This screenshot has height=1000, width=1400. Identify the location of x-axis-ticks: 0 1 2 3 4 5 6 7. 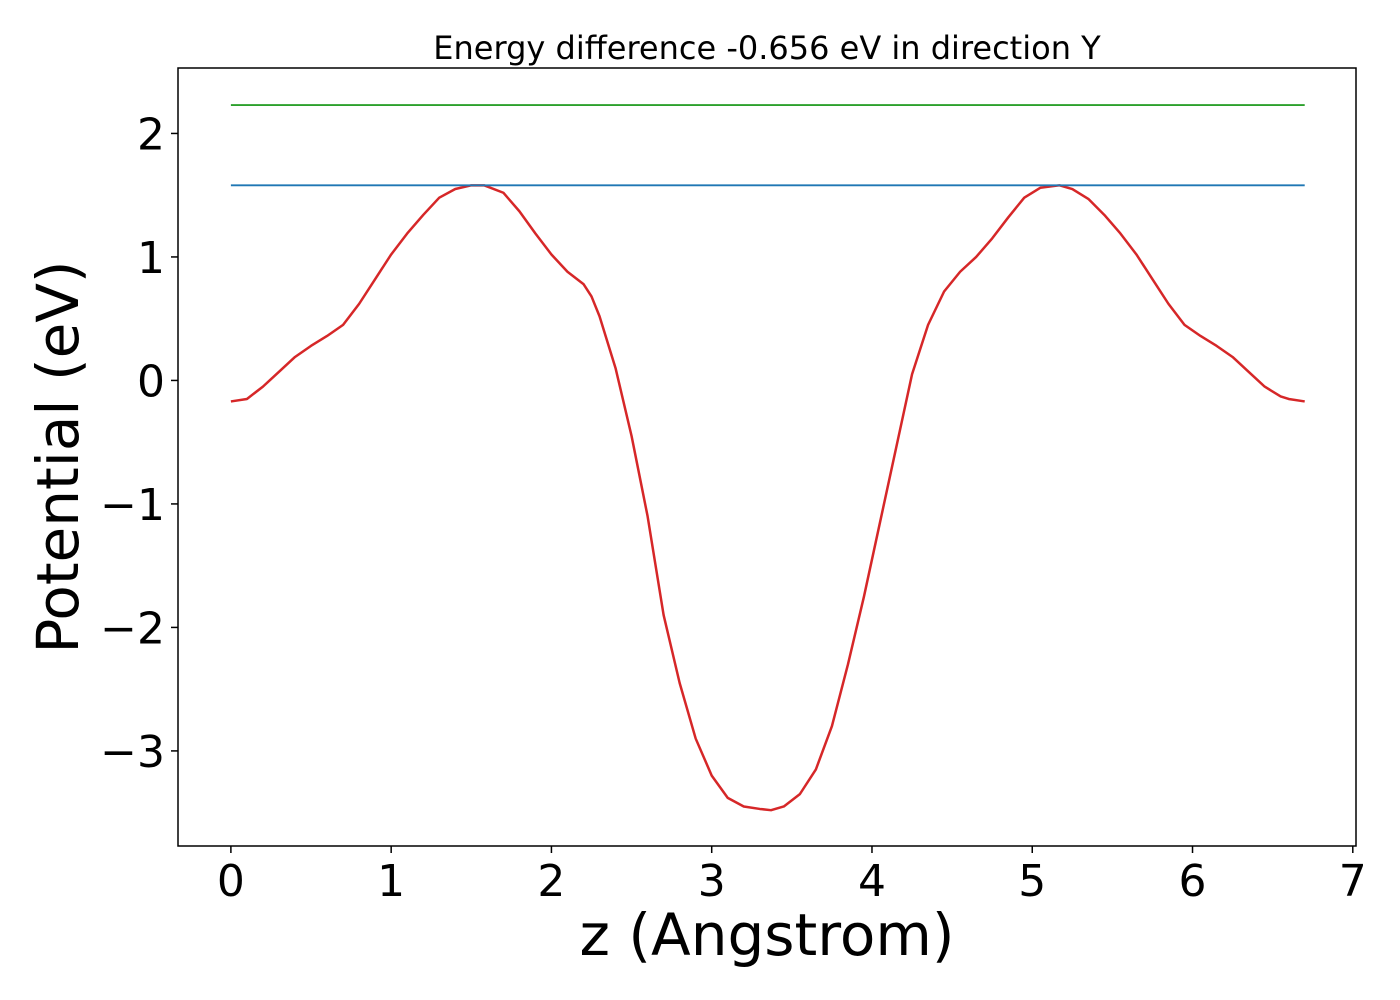
(792, 876).